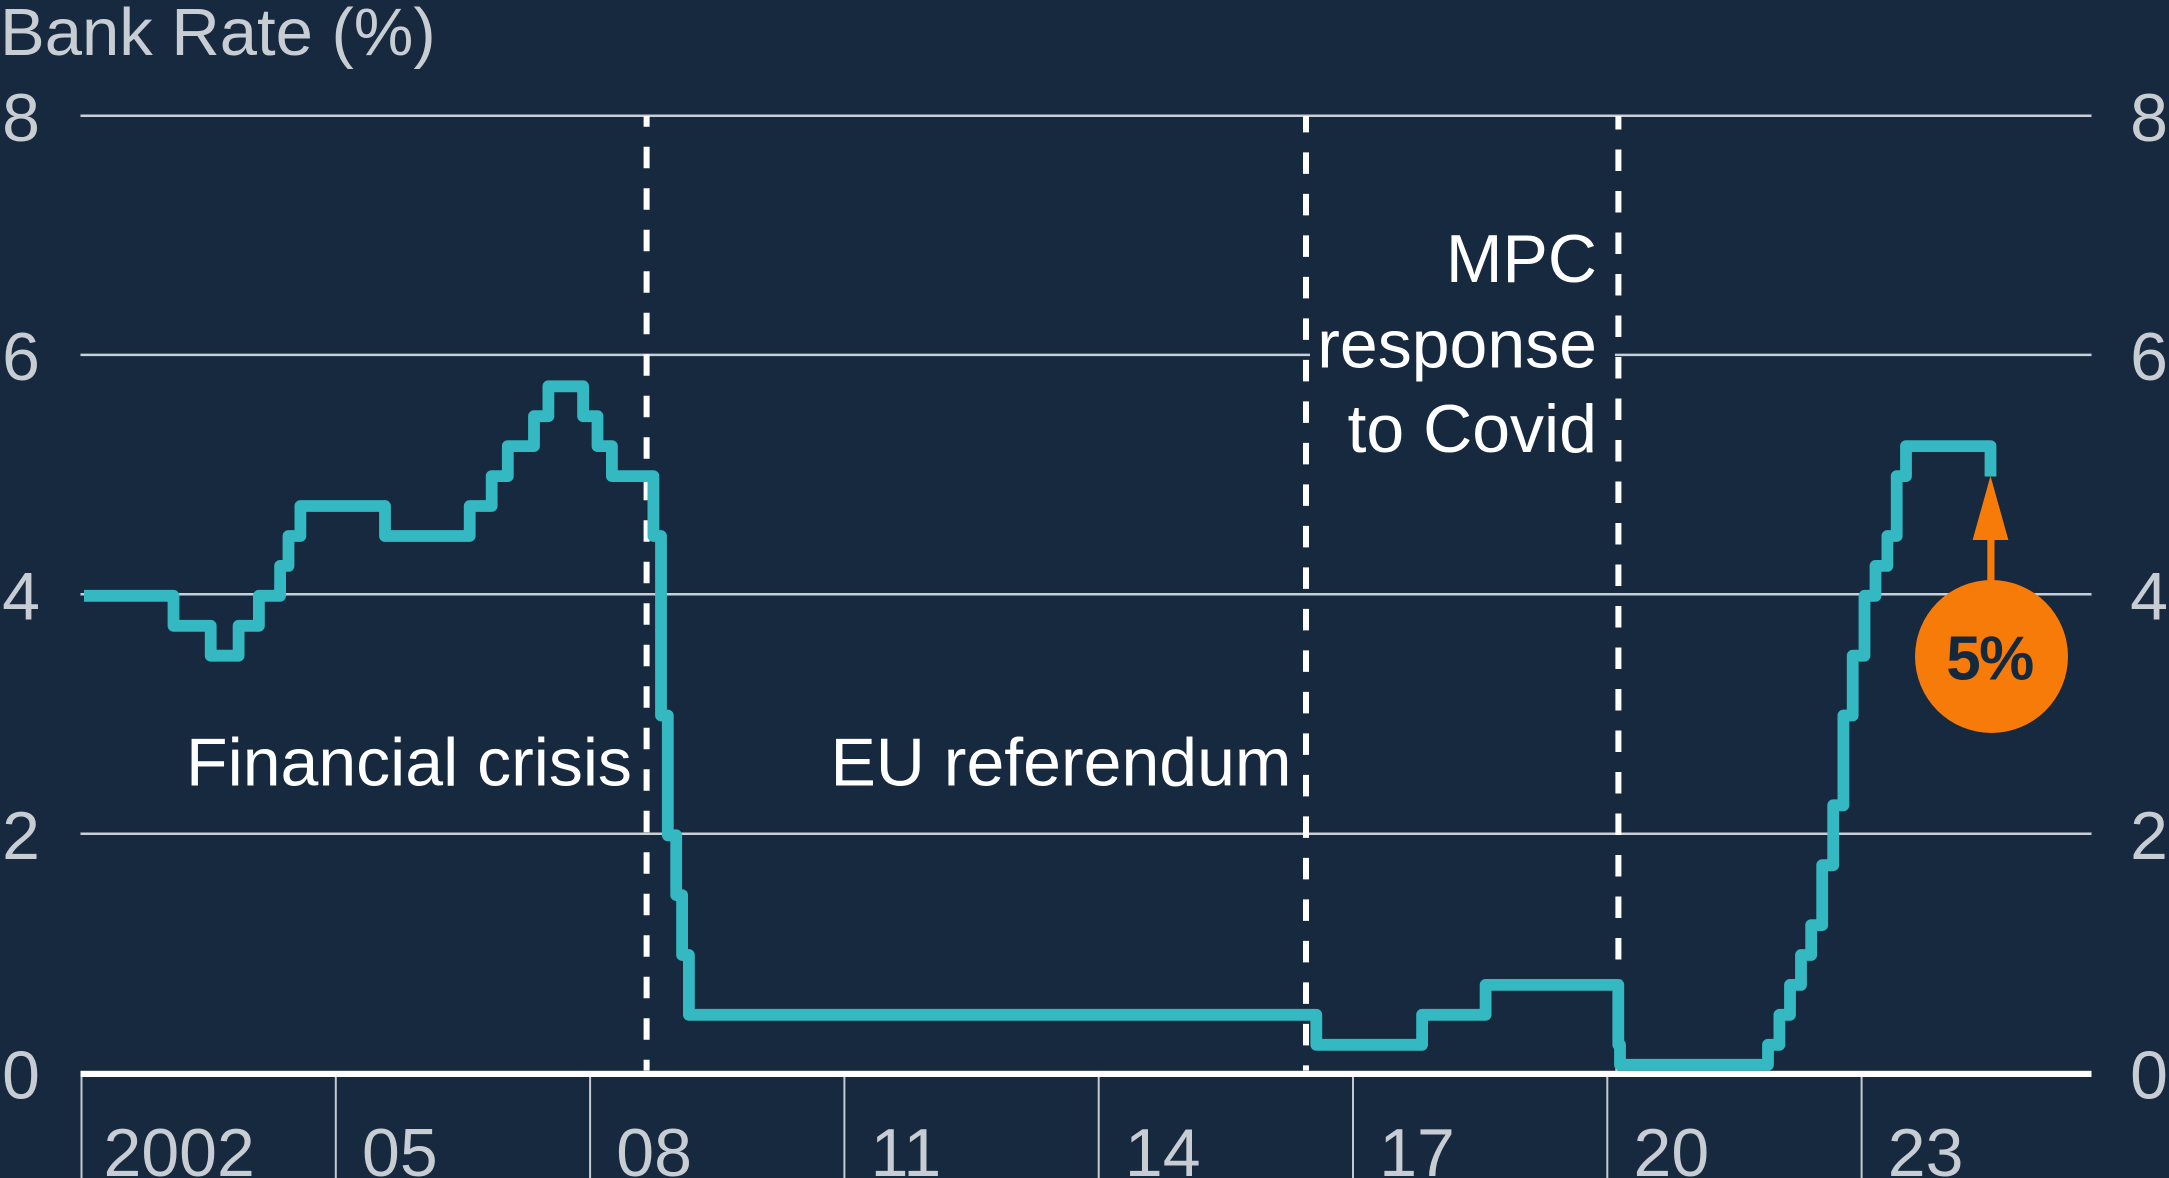 This screenshot has height=1178, width=2169. What do you see at coordinates (1472, 429) in the screenshot?
I see `svg-text: to Covid` at bounding box center [1472, 429].